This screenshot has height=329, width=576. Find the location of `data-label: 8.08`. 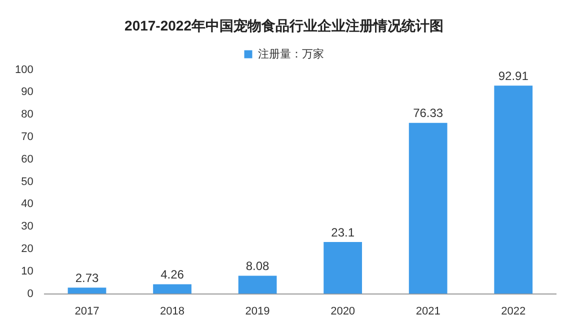

data-label: 8.08 is located at coordinates (258, 266).